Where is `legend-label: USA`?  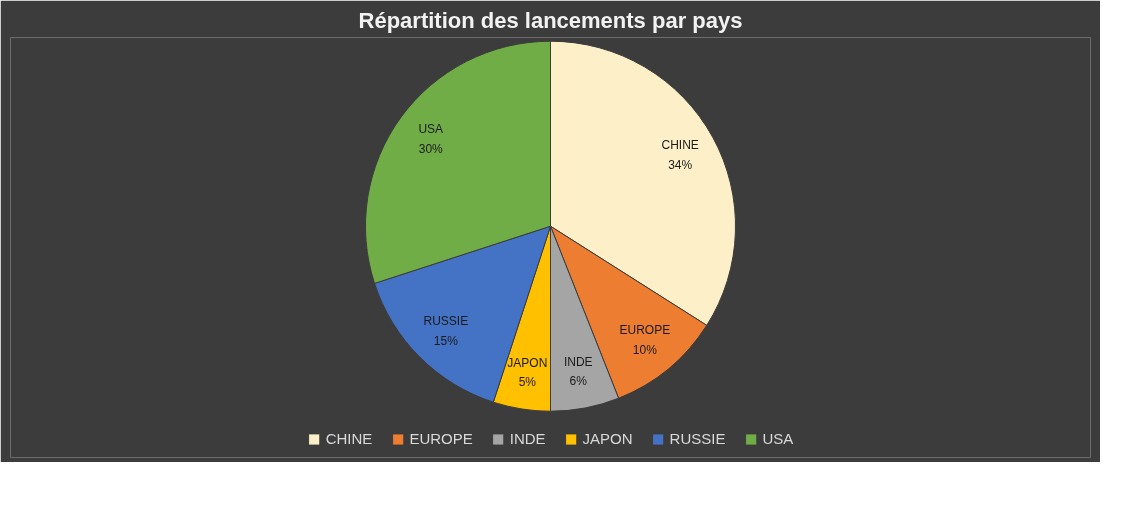 legend-label: USA is located at coordinates (778, 438).